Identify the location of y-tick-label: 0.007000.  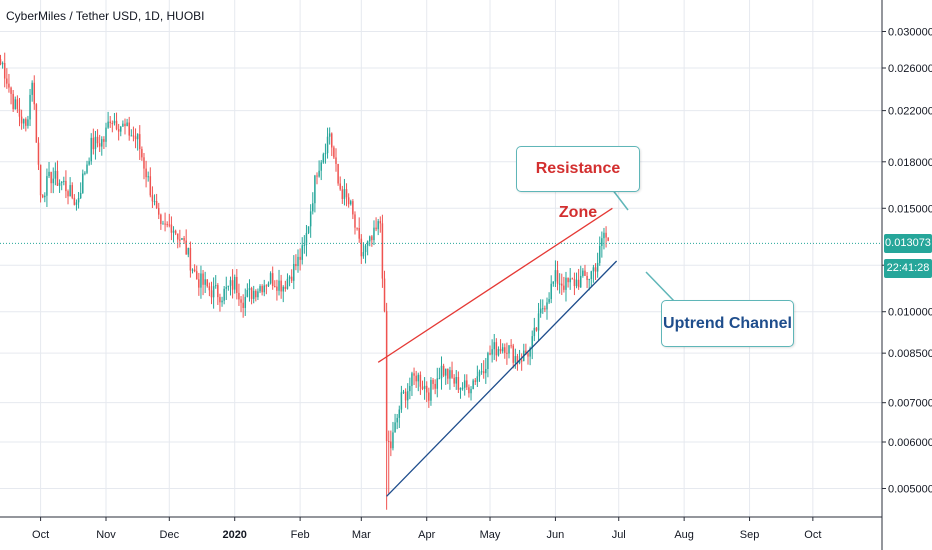
(910, 404).